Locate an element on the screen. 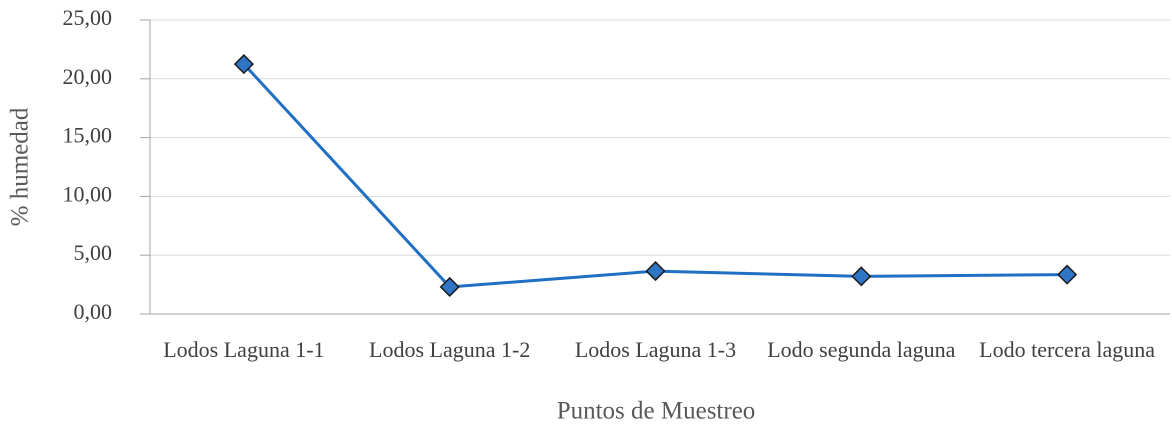 This screenshot has height=427, width=1172. x-tick-label: Lodo tercera laguna is located at coordinates (1067, 349).